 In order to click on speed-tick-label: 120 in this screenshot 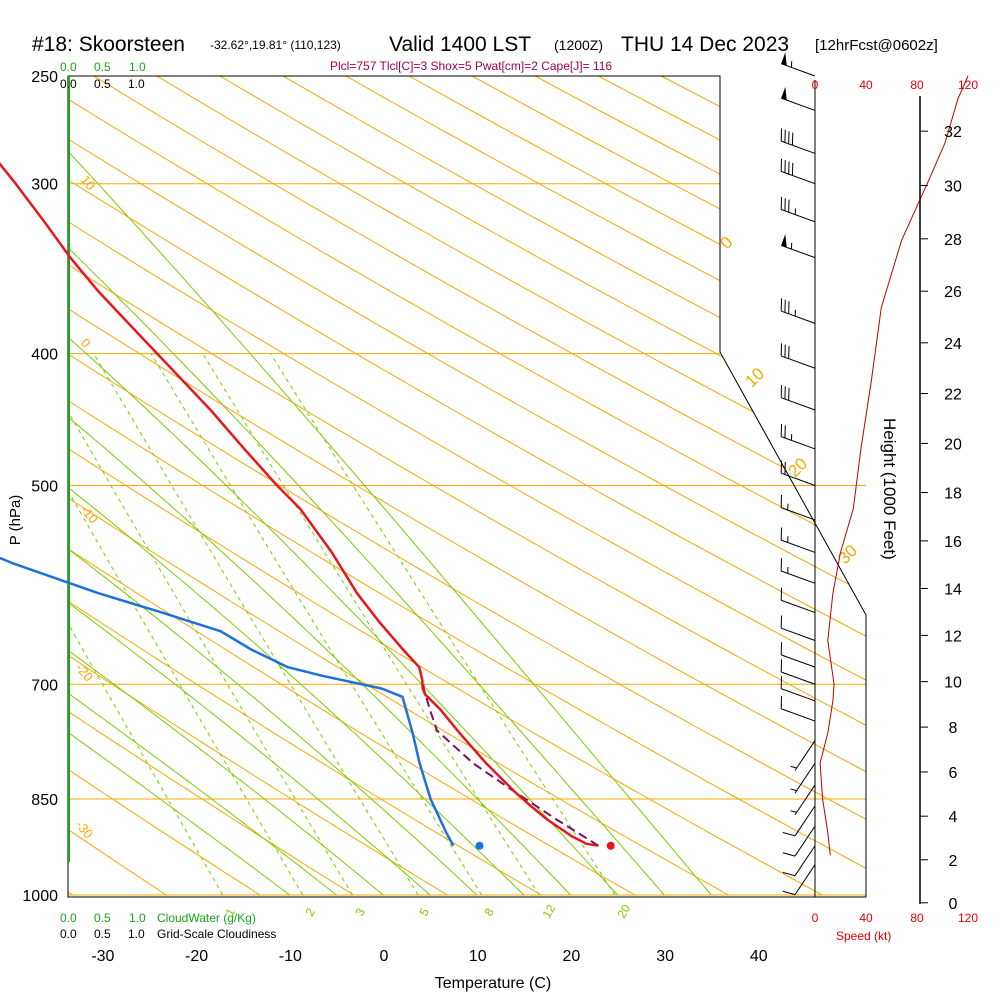, I will do `click(968, 918)`.